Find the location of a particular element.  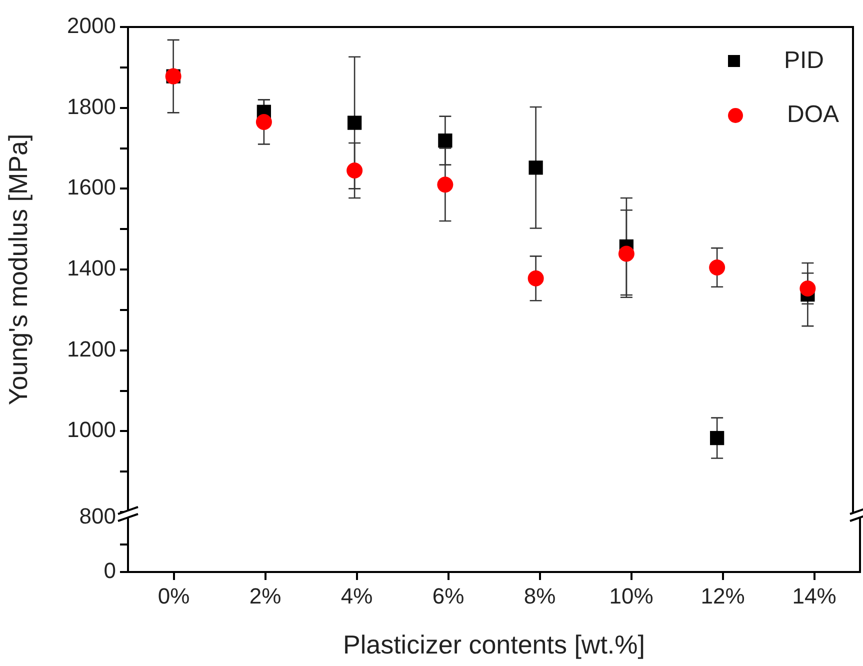

x-tick-label: 14% is located at coordinates (814, 595).